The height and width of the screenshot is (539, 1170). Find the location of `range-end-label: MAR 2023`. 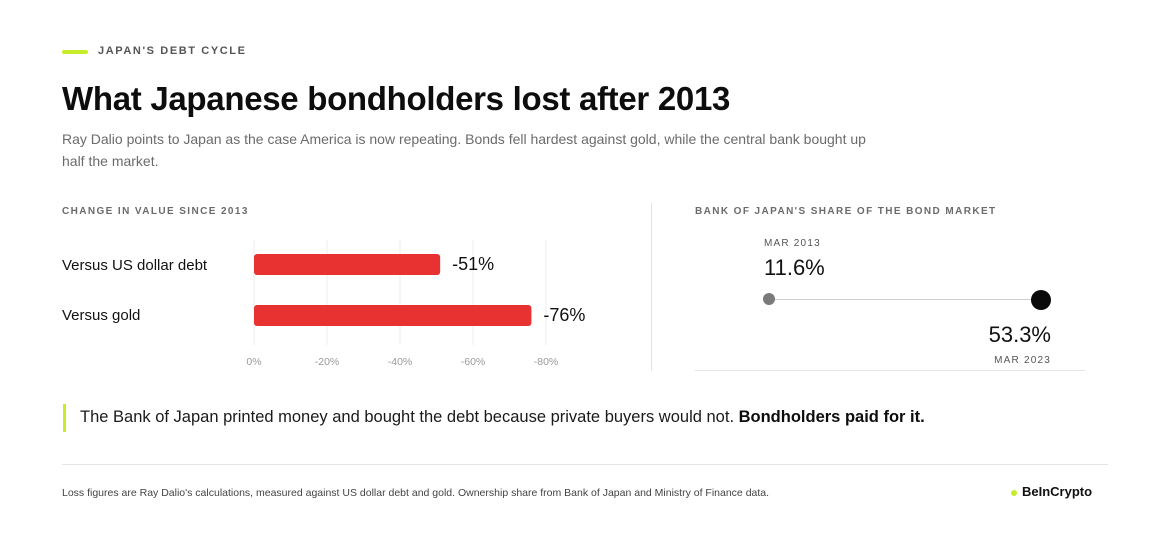

range-end-label: MAR 2023 is located at coordinates (1022, 360).